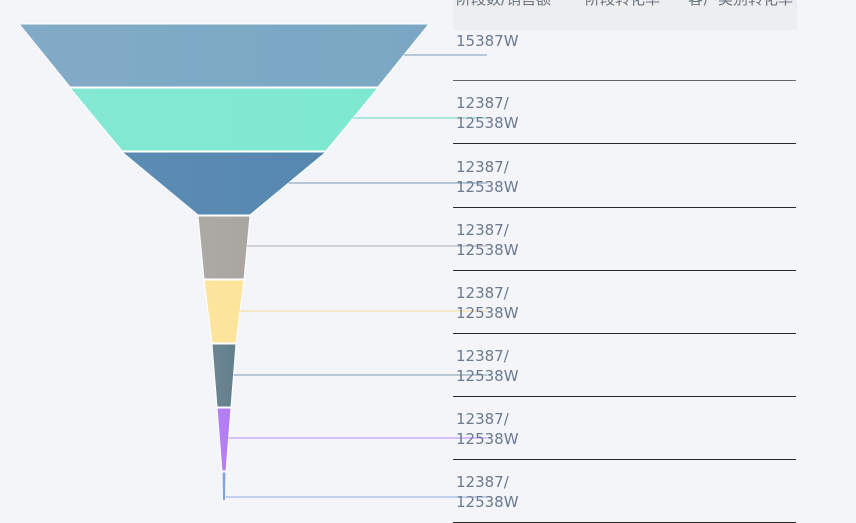  I want to click on row-value: 15387W, so click(487, 41).